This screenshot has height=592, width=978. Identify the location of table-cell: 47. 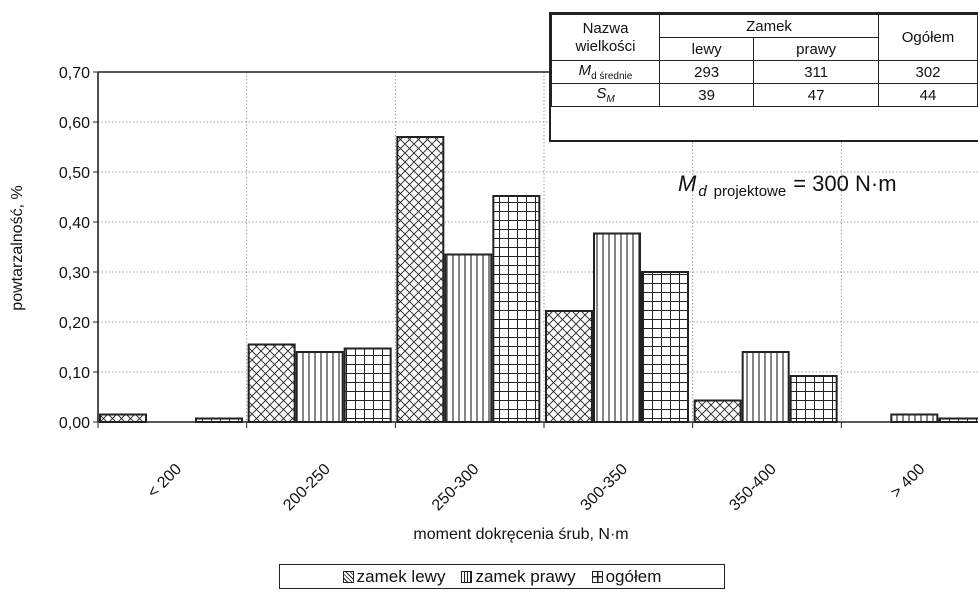
(816, 95).